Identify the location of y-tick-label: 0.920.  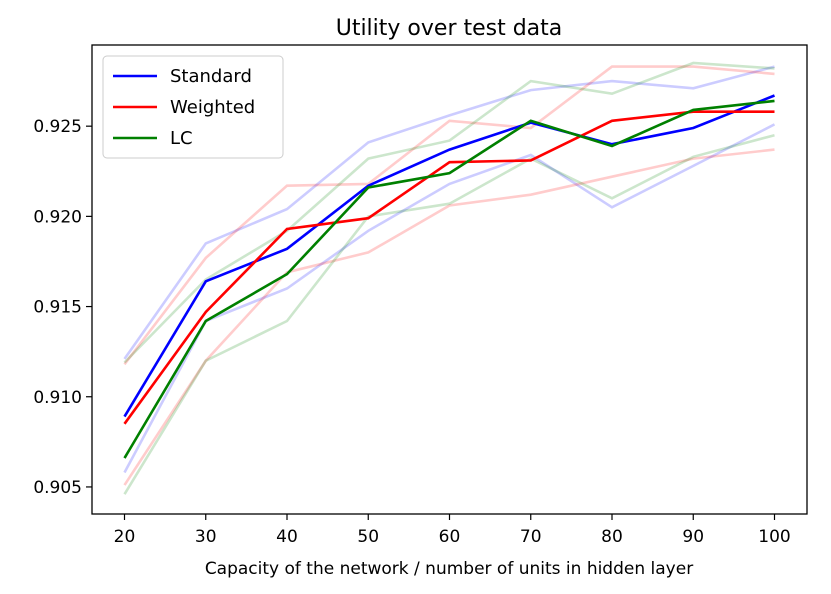
(57, 217).